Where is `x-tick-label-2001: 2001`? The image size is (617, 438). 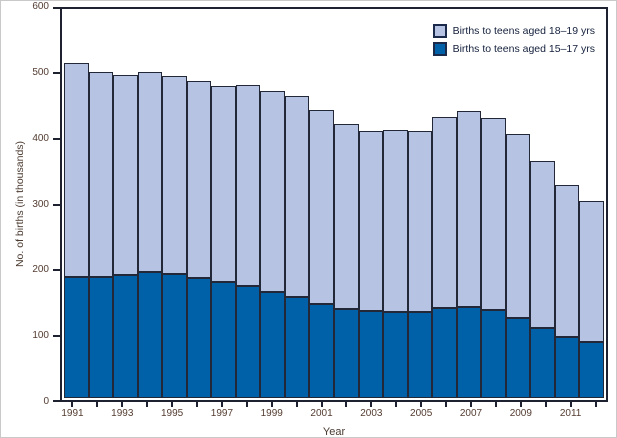
x-tick-label-2001: 2001 is located at coordinates (321, 413).